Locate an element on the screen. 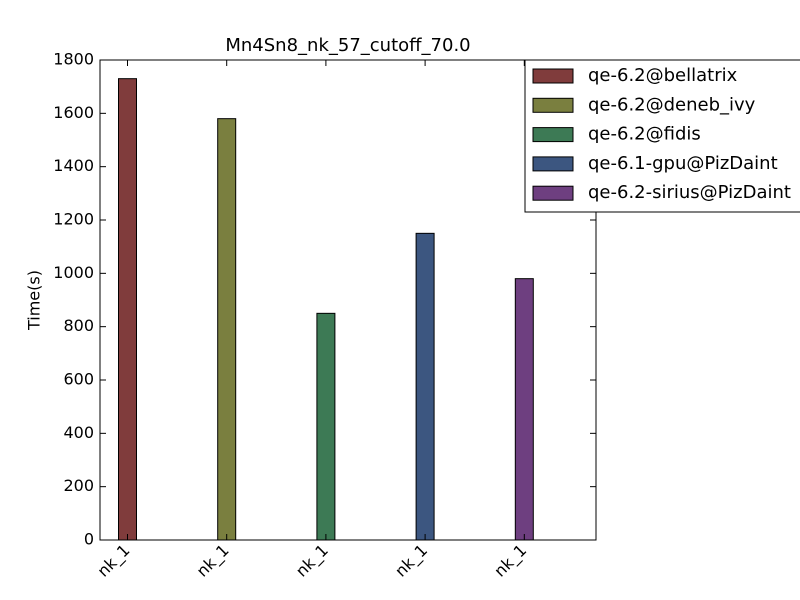 The width and height of the screenshot is (800, 600). legend-label: qe-6.2@fidis is located at coordinates (644, 134).